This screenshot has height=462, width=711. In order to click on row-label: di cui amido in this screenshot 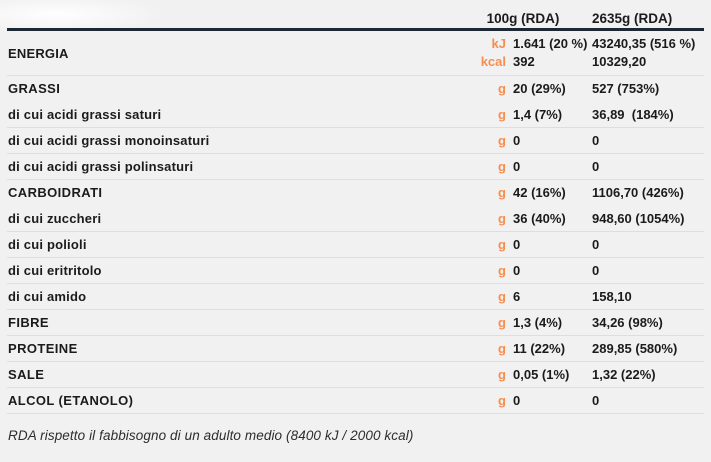, I will do `click(47, 296)`.